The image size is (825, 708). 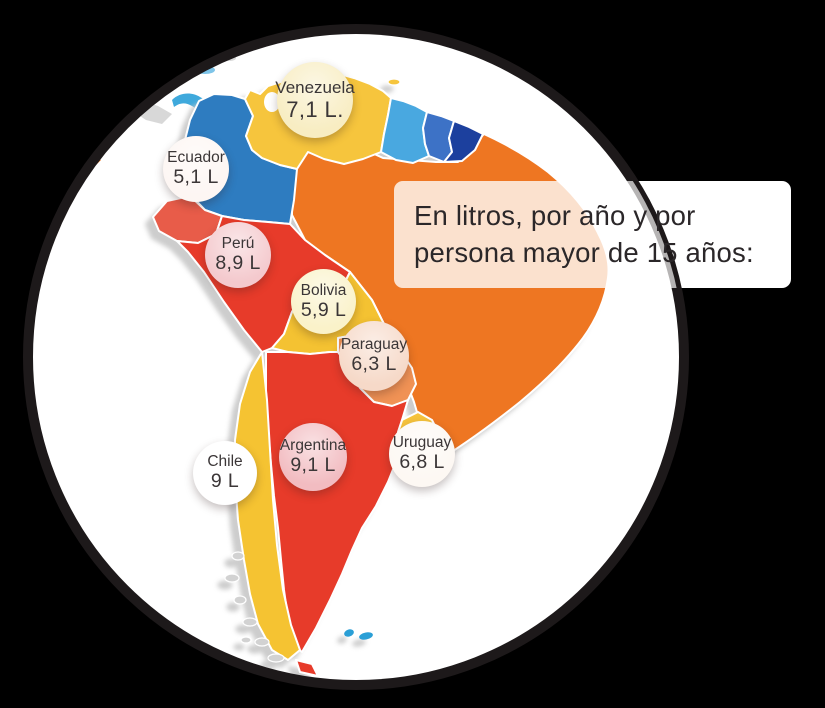 I want to click on info-line-1: En litros, por año y por, so click(x=555, y=215).